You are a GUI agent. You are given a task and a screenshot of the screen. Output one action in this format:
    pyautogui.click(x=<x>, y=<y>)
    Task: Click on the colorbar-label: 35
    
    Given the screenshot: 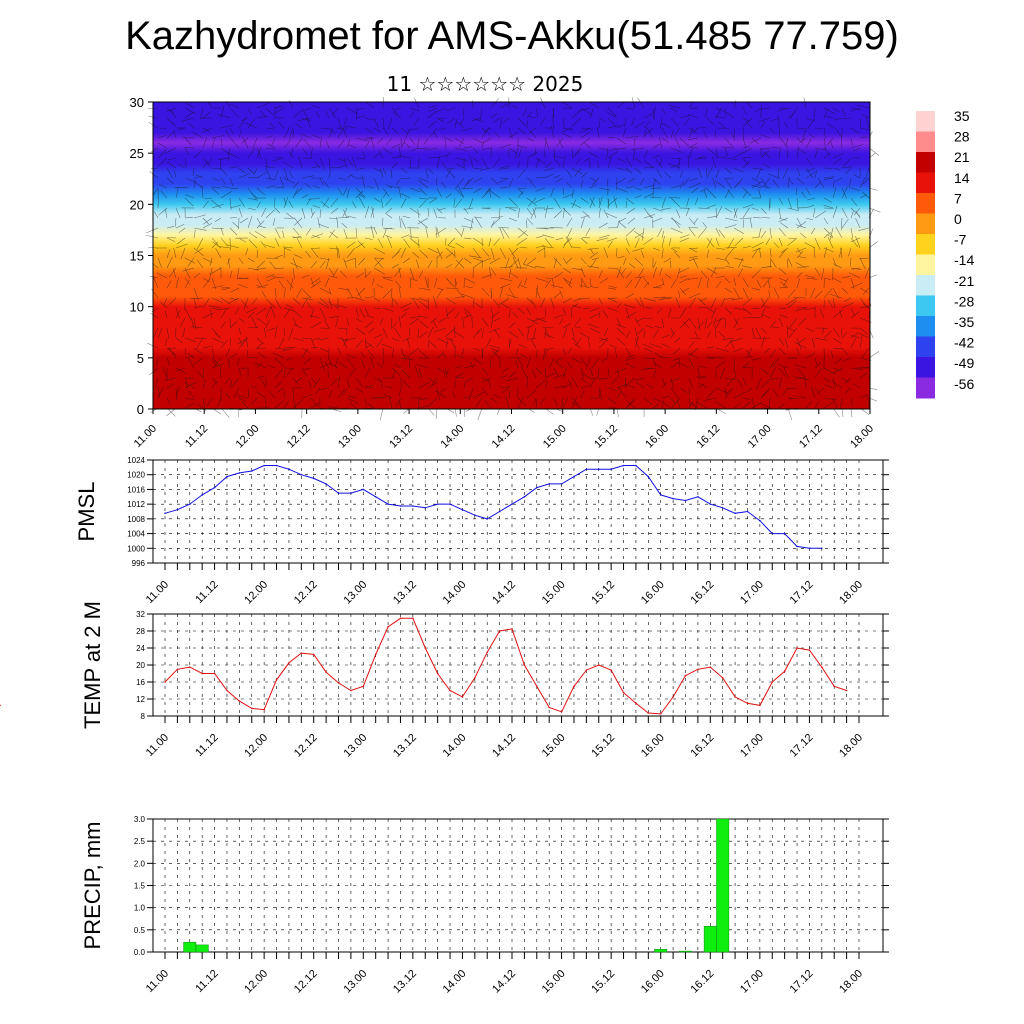 What is the action you would take?
    pyautogui.click(x=962, y=116)
    